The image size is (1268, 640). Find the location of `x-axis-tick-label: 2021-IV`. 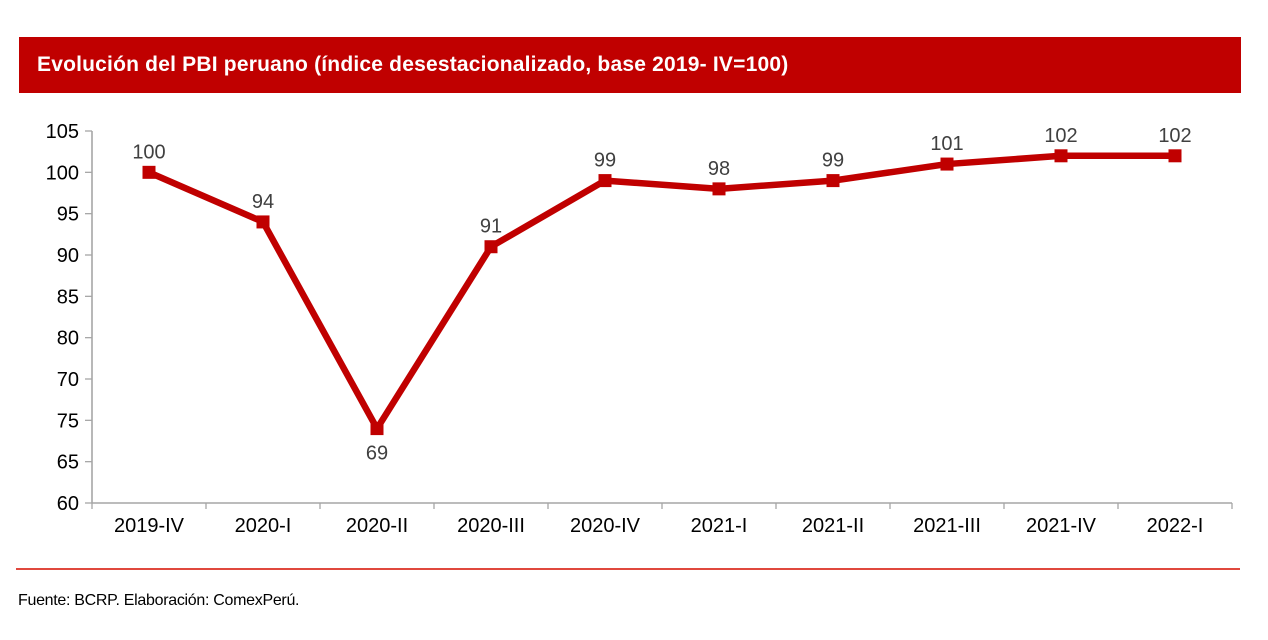

x-axis-tick-label: 2021-IV is located at coordinates (1061, 526).